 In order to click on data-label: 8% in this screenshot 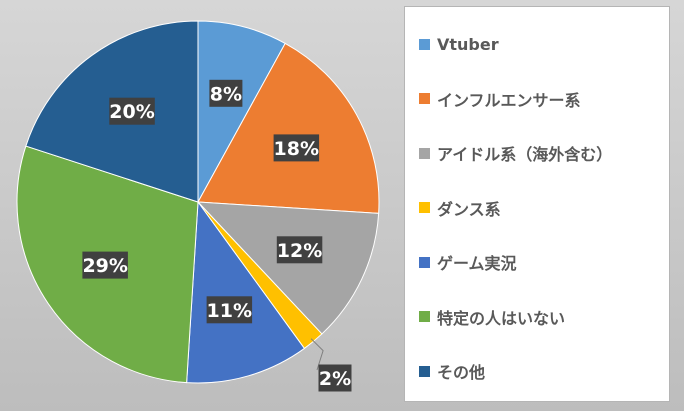, I will do `click(226, 93)`.